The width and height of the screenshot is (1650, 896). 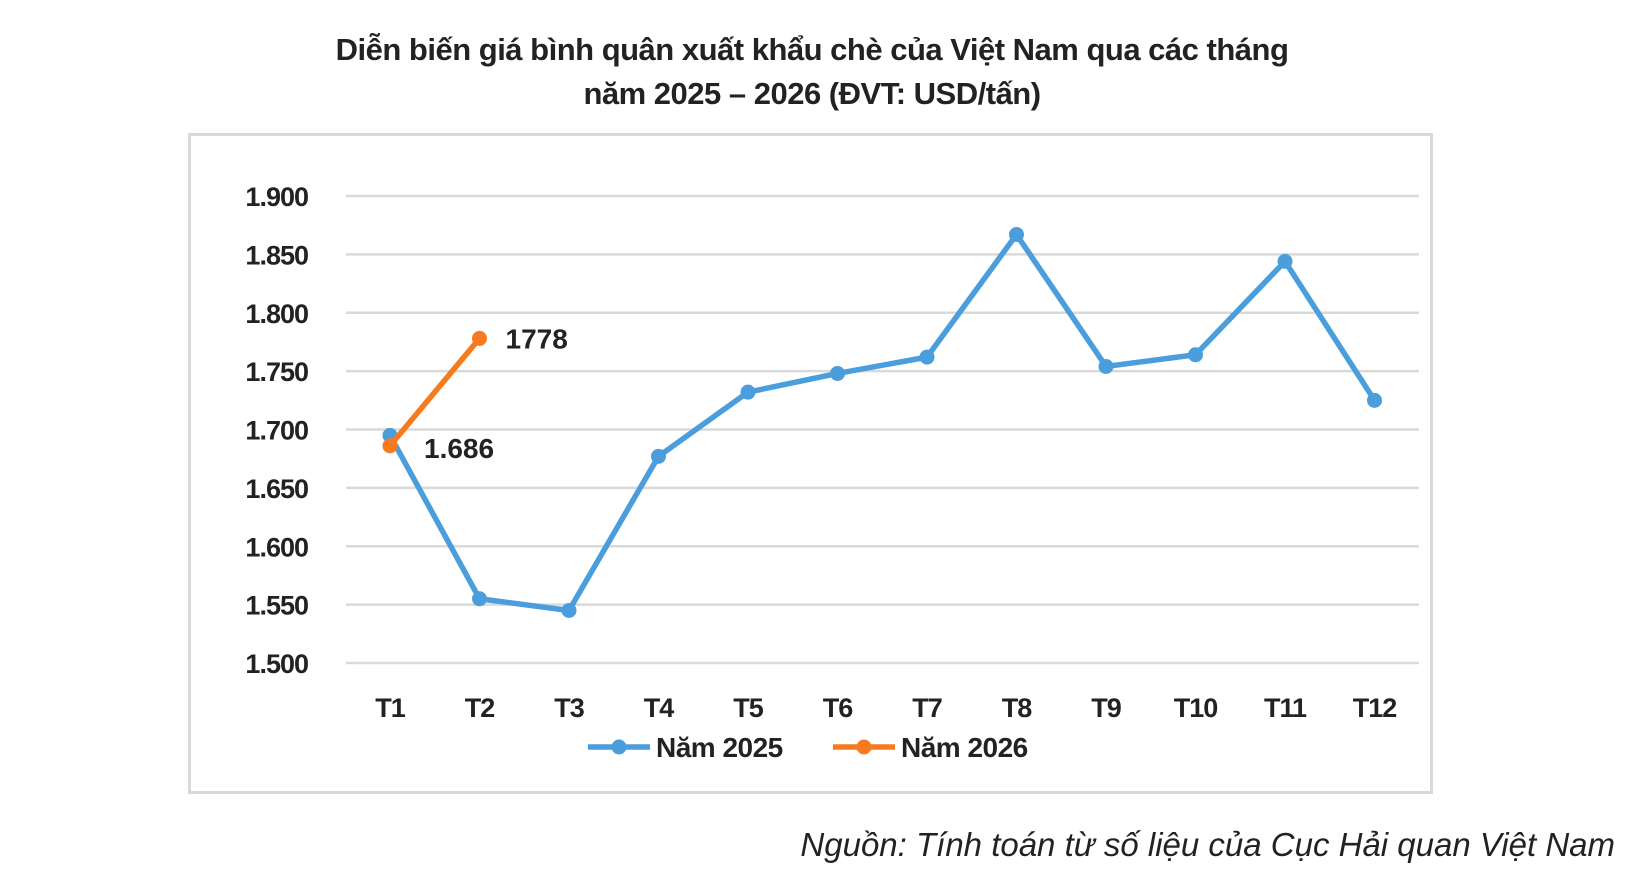 What do you see at coordinates (480, 708) in the screenshot?
I see `x-tick-label: T2` at bounding box center [480, 708].